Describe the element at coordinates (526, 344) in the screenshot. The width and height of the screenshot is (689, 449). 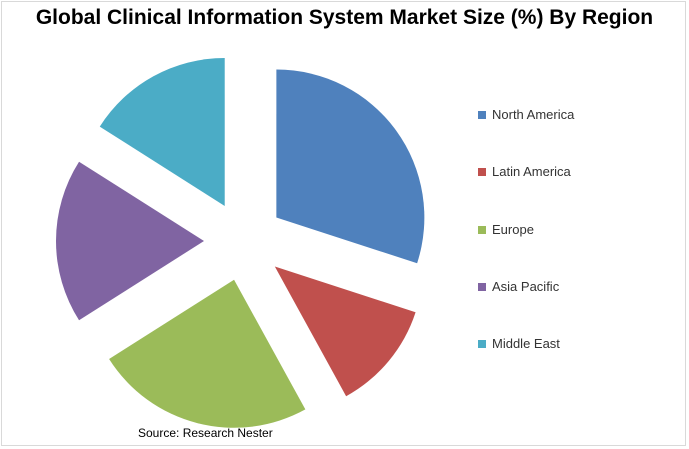
I see `legend-label: Middle East` at that location.